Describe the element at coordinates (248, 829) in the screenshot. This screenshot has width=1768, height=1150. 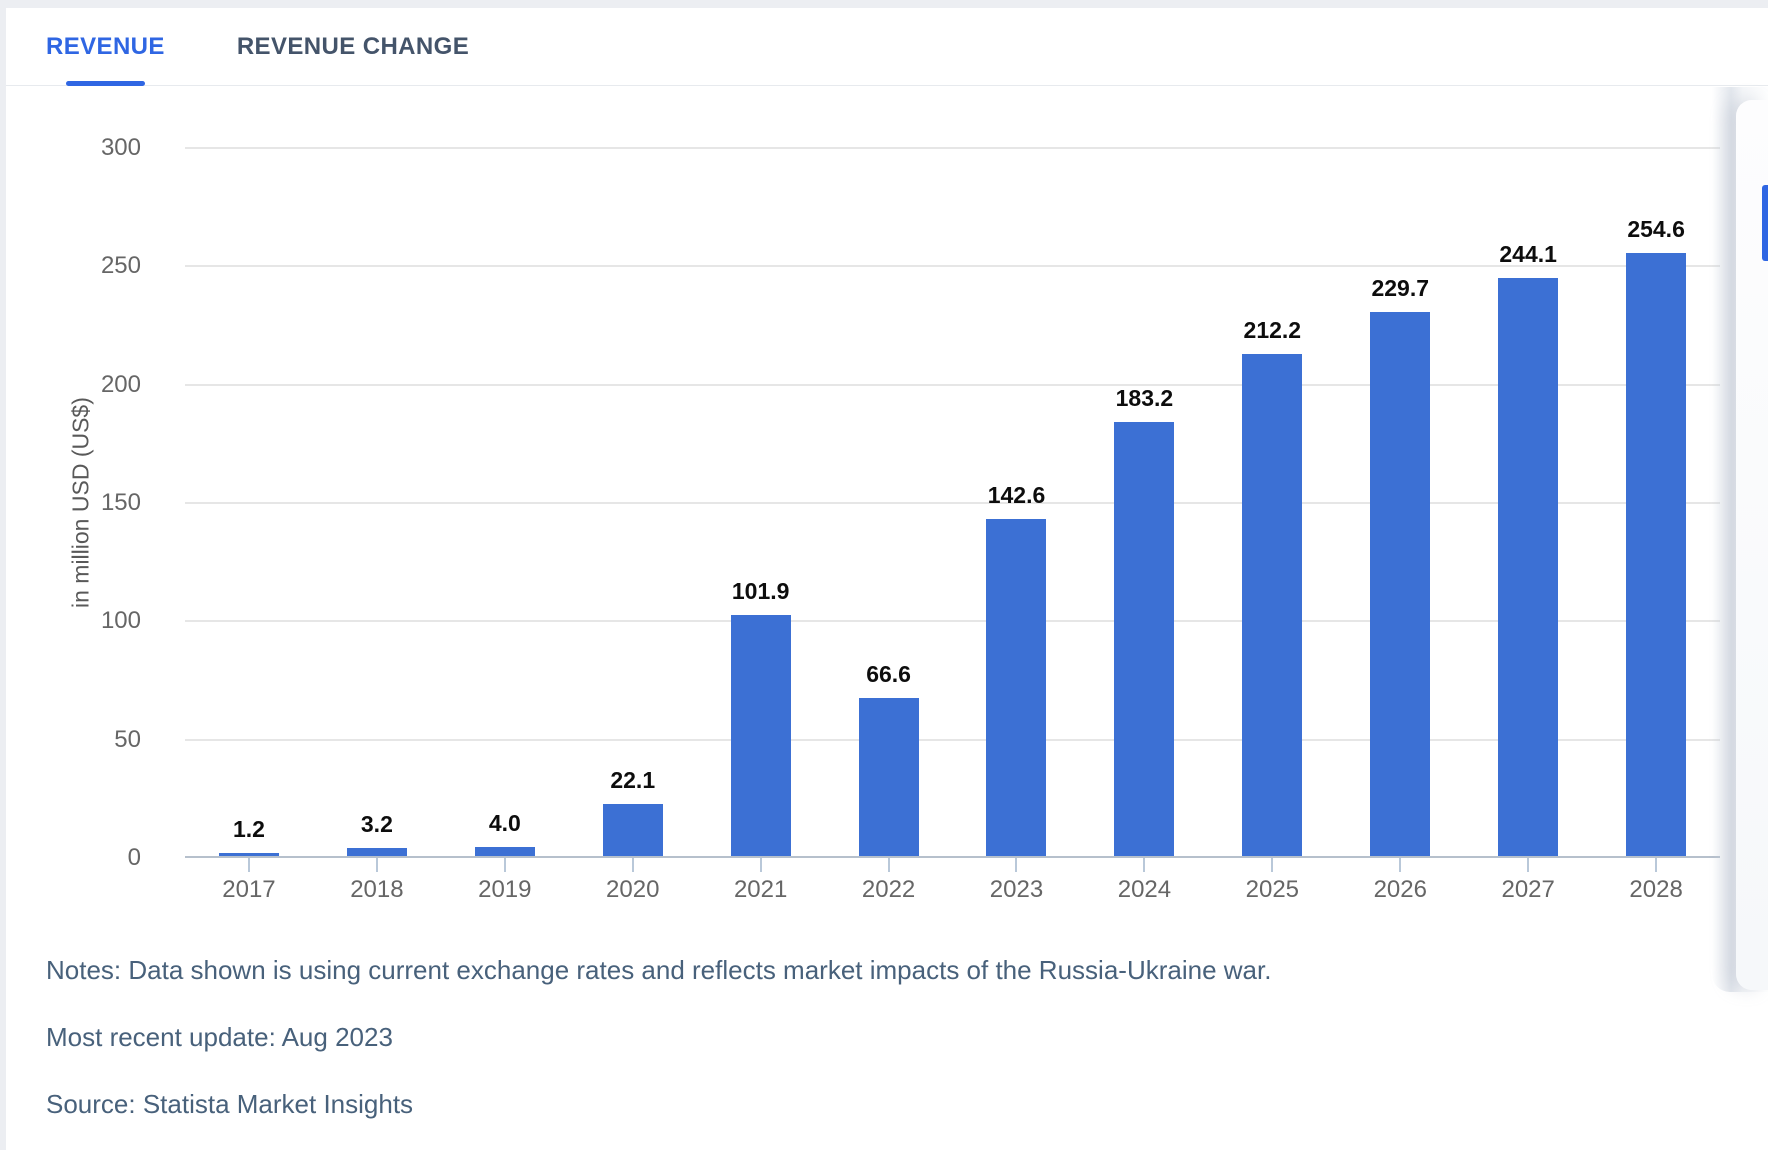
I see `value-label-2017: 1.2` at that location.